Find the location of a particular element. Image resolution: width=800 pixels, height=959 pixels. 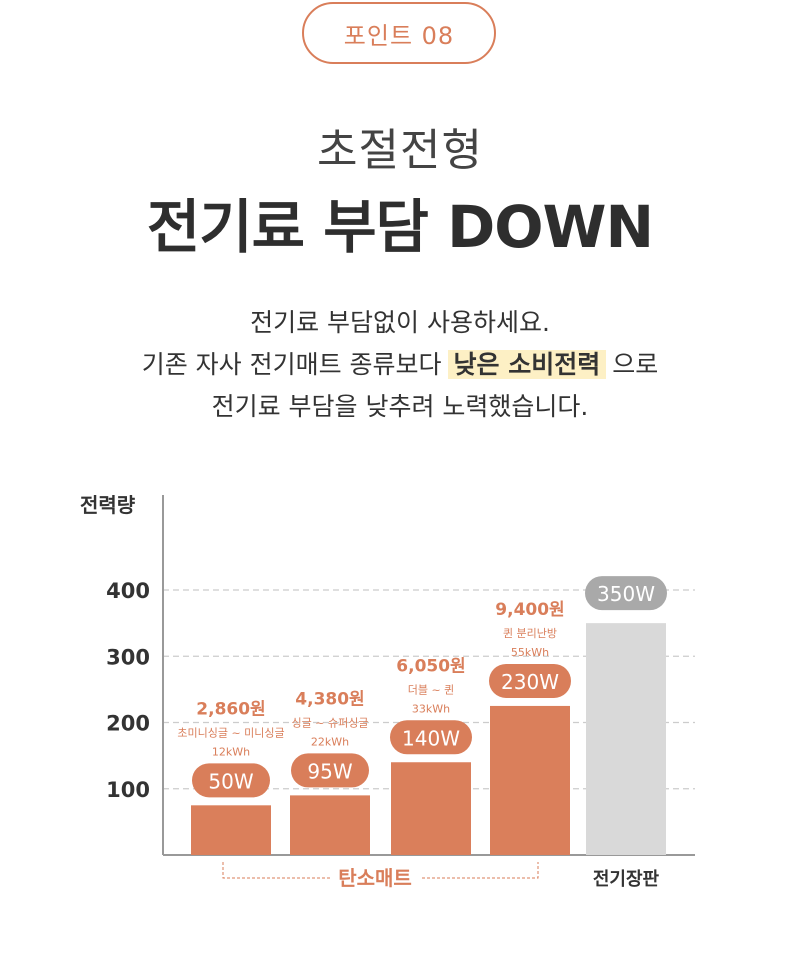

bar-energy-label: 55kWh is located at coordinates (530, 652).